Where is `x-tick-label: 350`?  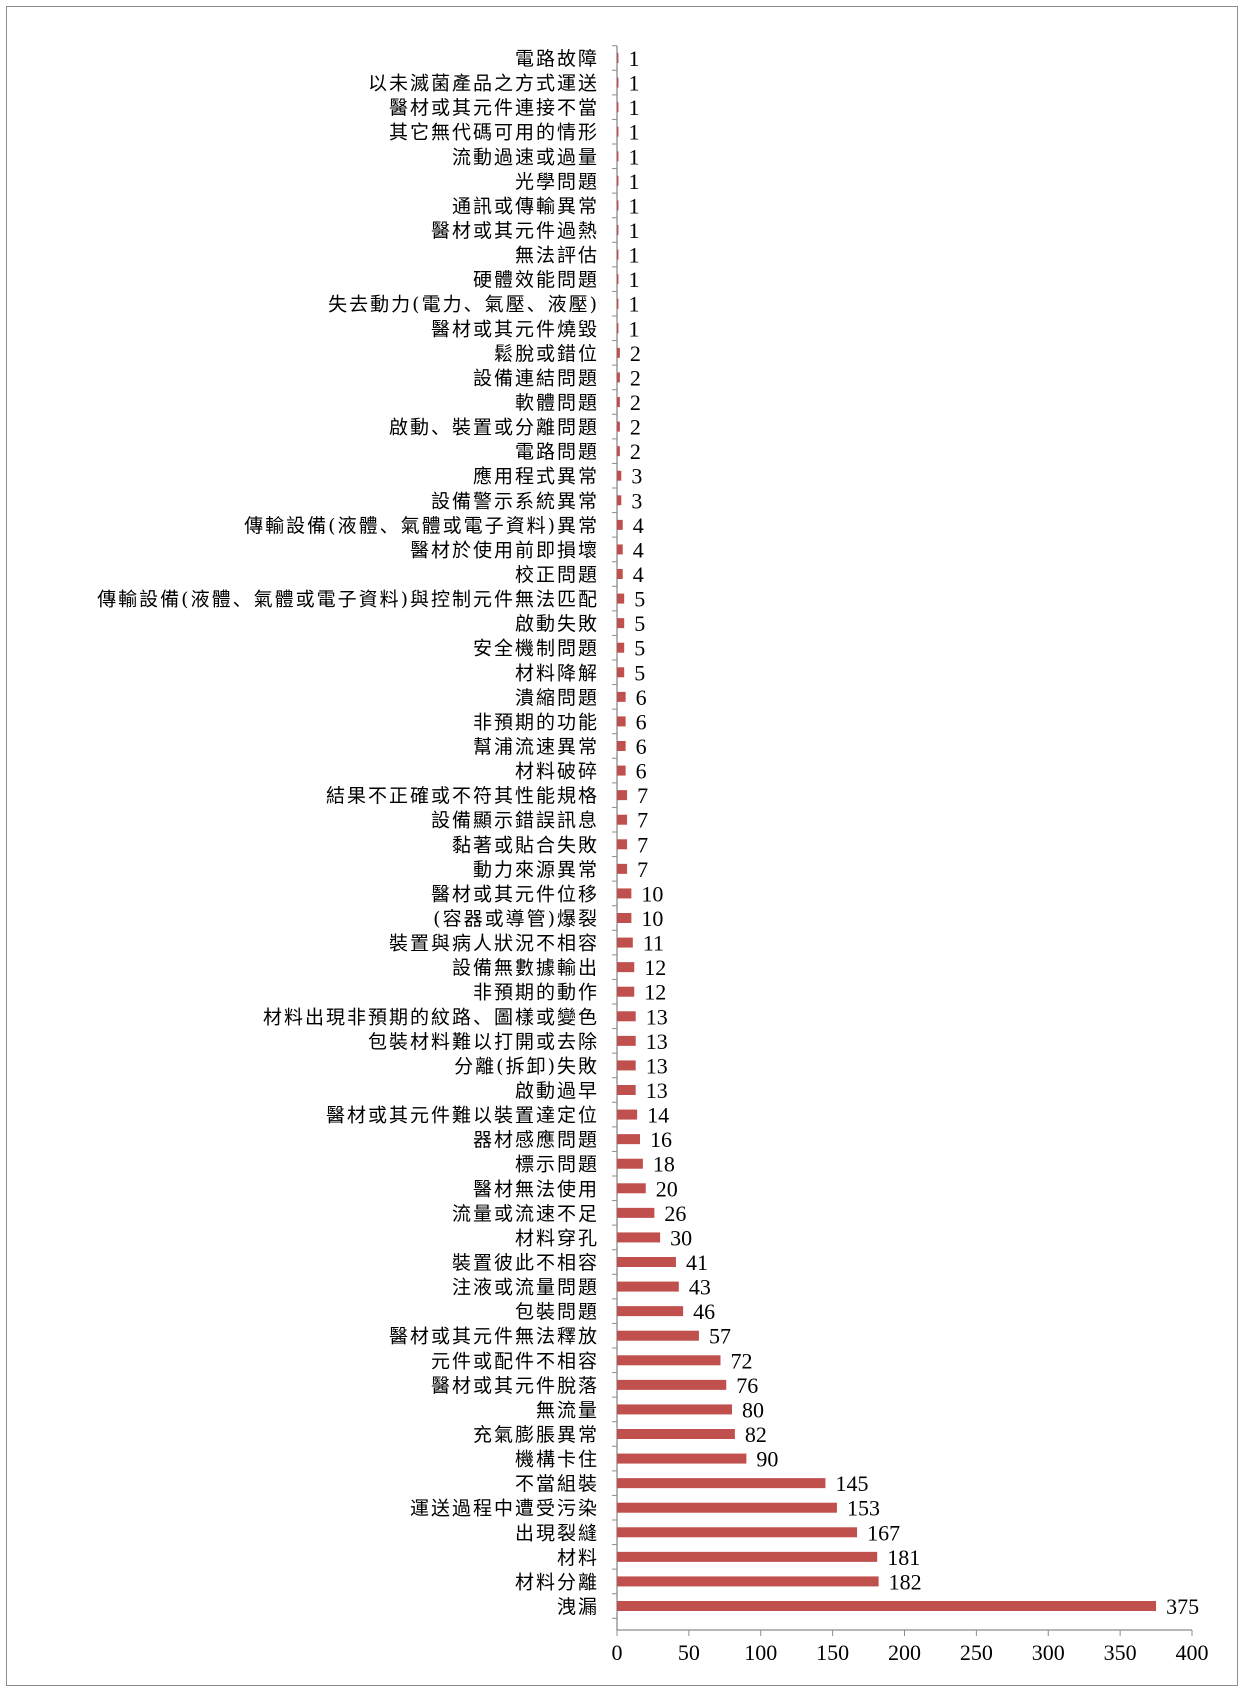
x-tick-label: 350 is located at coordinates (1120, 1652).